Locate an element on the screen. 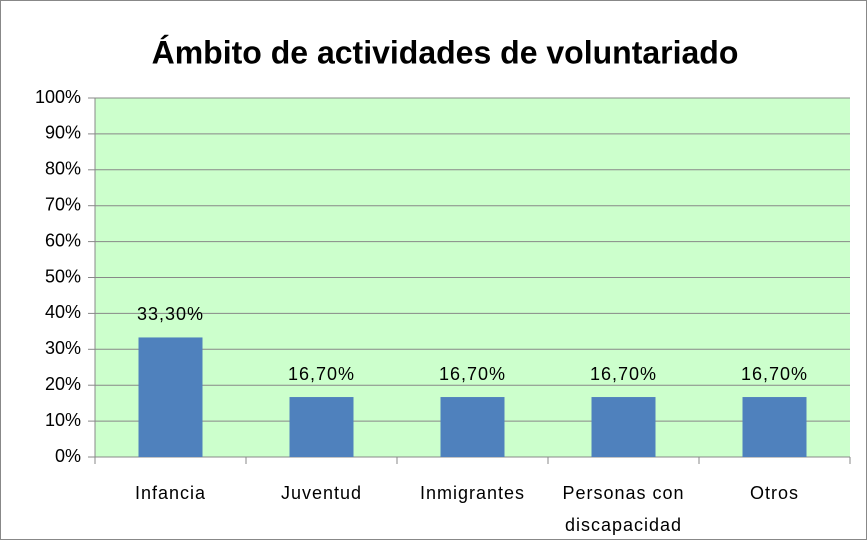  x-tick-label: Otros is located at coordinates (774, 493).